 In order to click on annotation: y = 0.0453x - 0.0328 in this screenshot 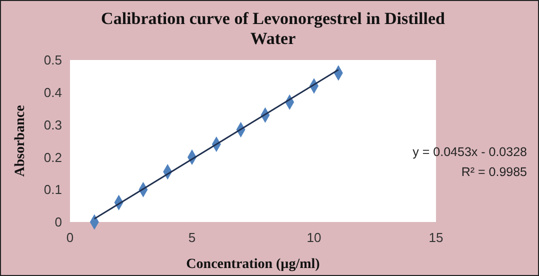, I will do `click(470, 152)`.